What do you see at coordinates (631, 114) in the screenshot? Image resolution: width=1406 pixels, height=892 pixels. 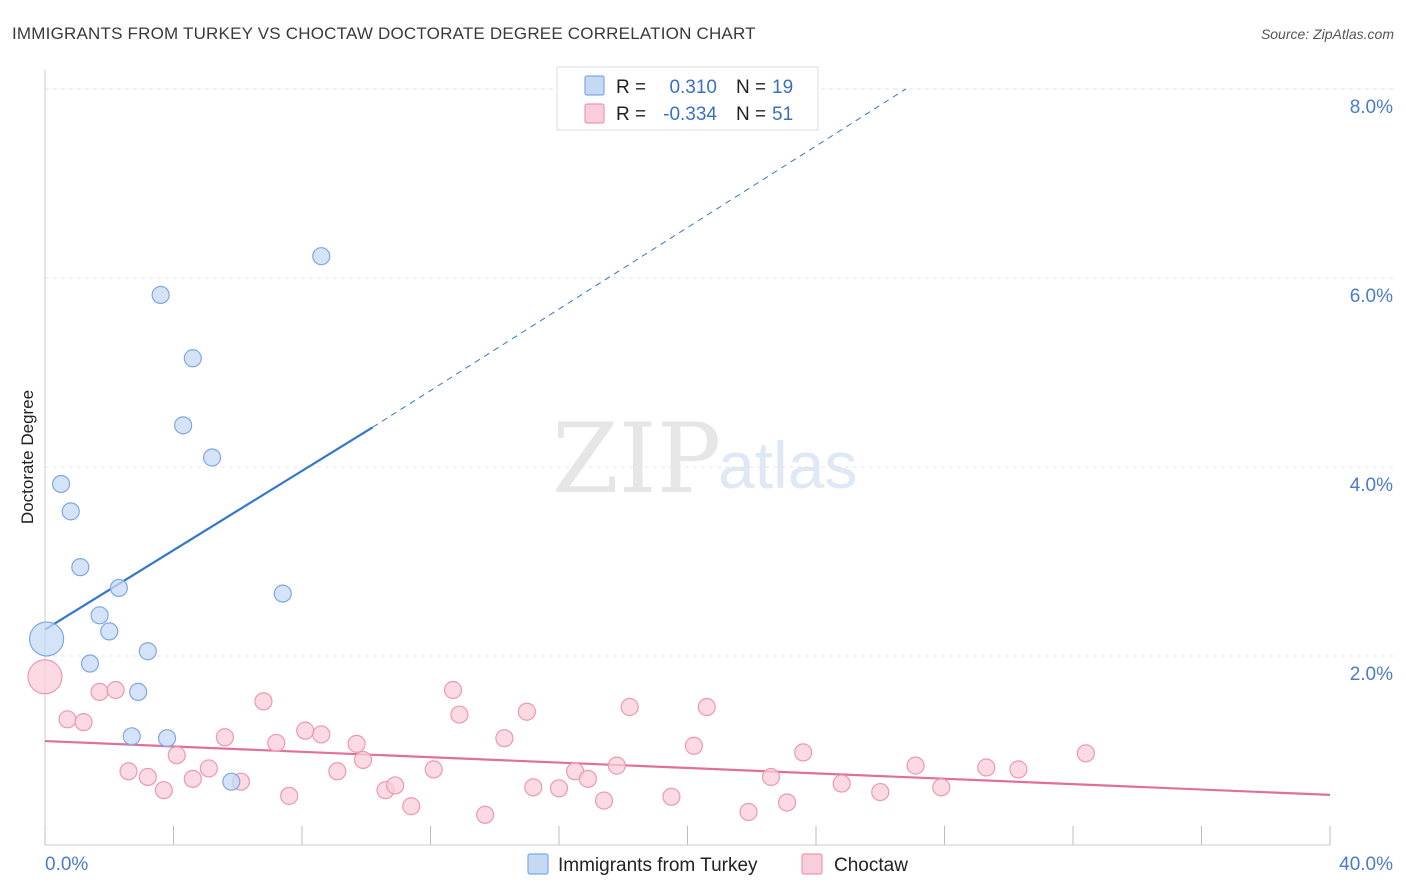 I see `legend-r-label-choctaw: R =` at bounding box center [631, 114].